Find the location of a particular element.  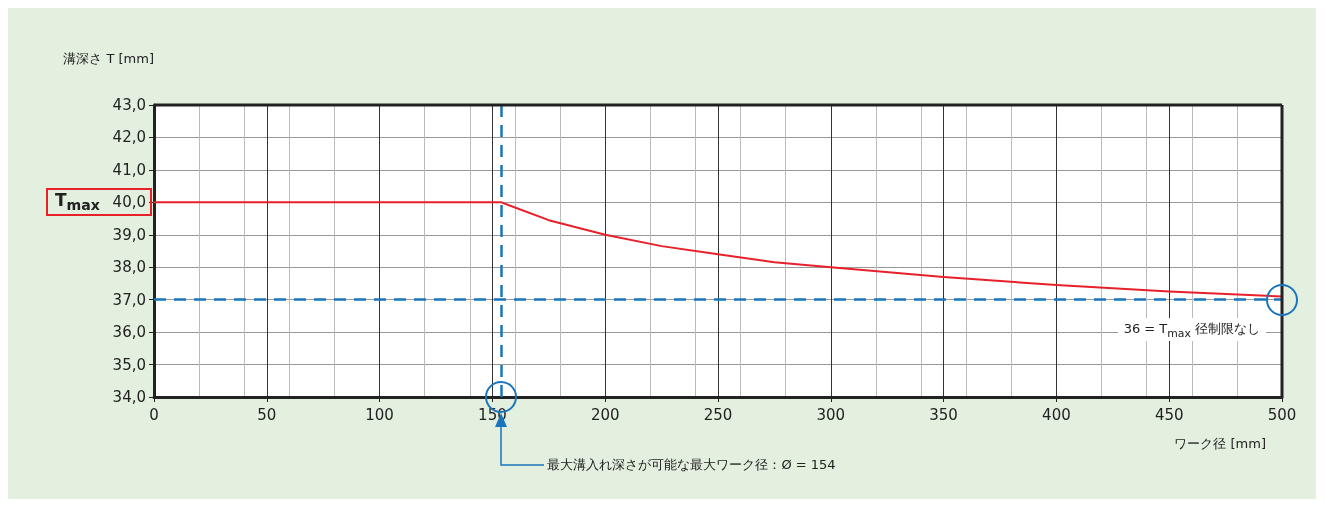

x-tick-label: 500 is located at coordinates (1282, 414).